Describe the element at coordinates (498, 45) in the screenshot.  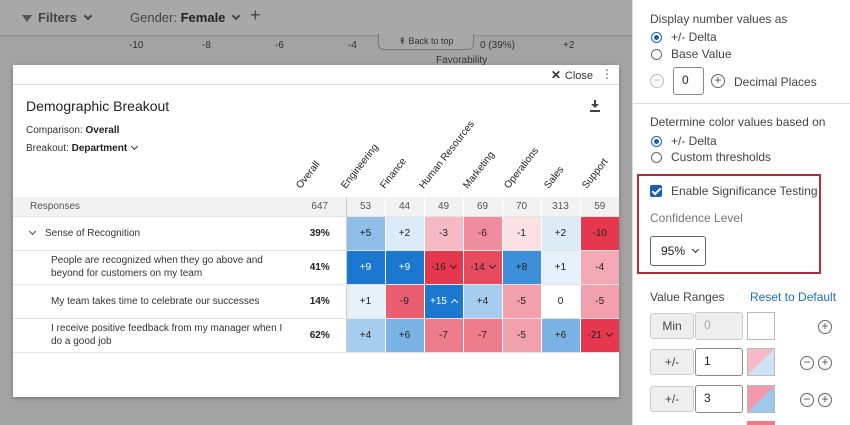
I see `axis-tick: 0 (39%)` at that location.